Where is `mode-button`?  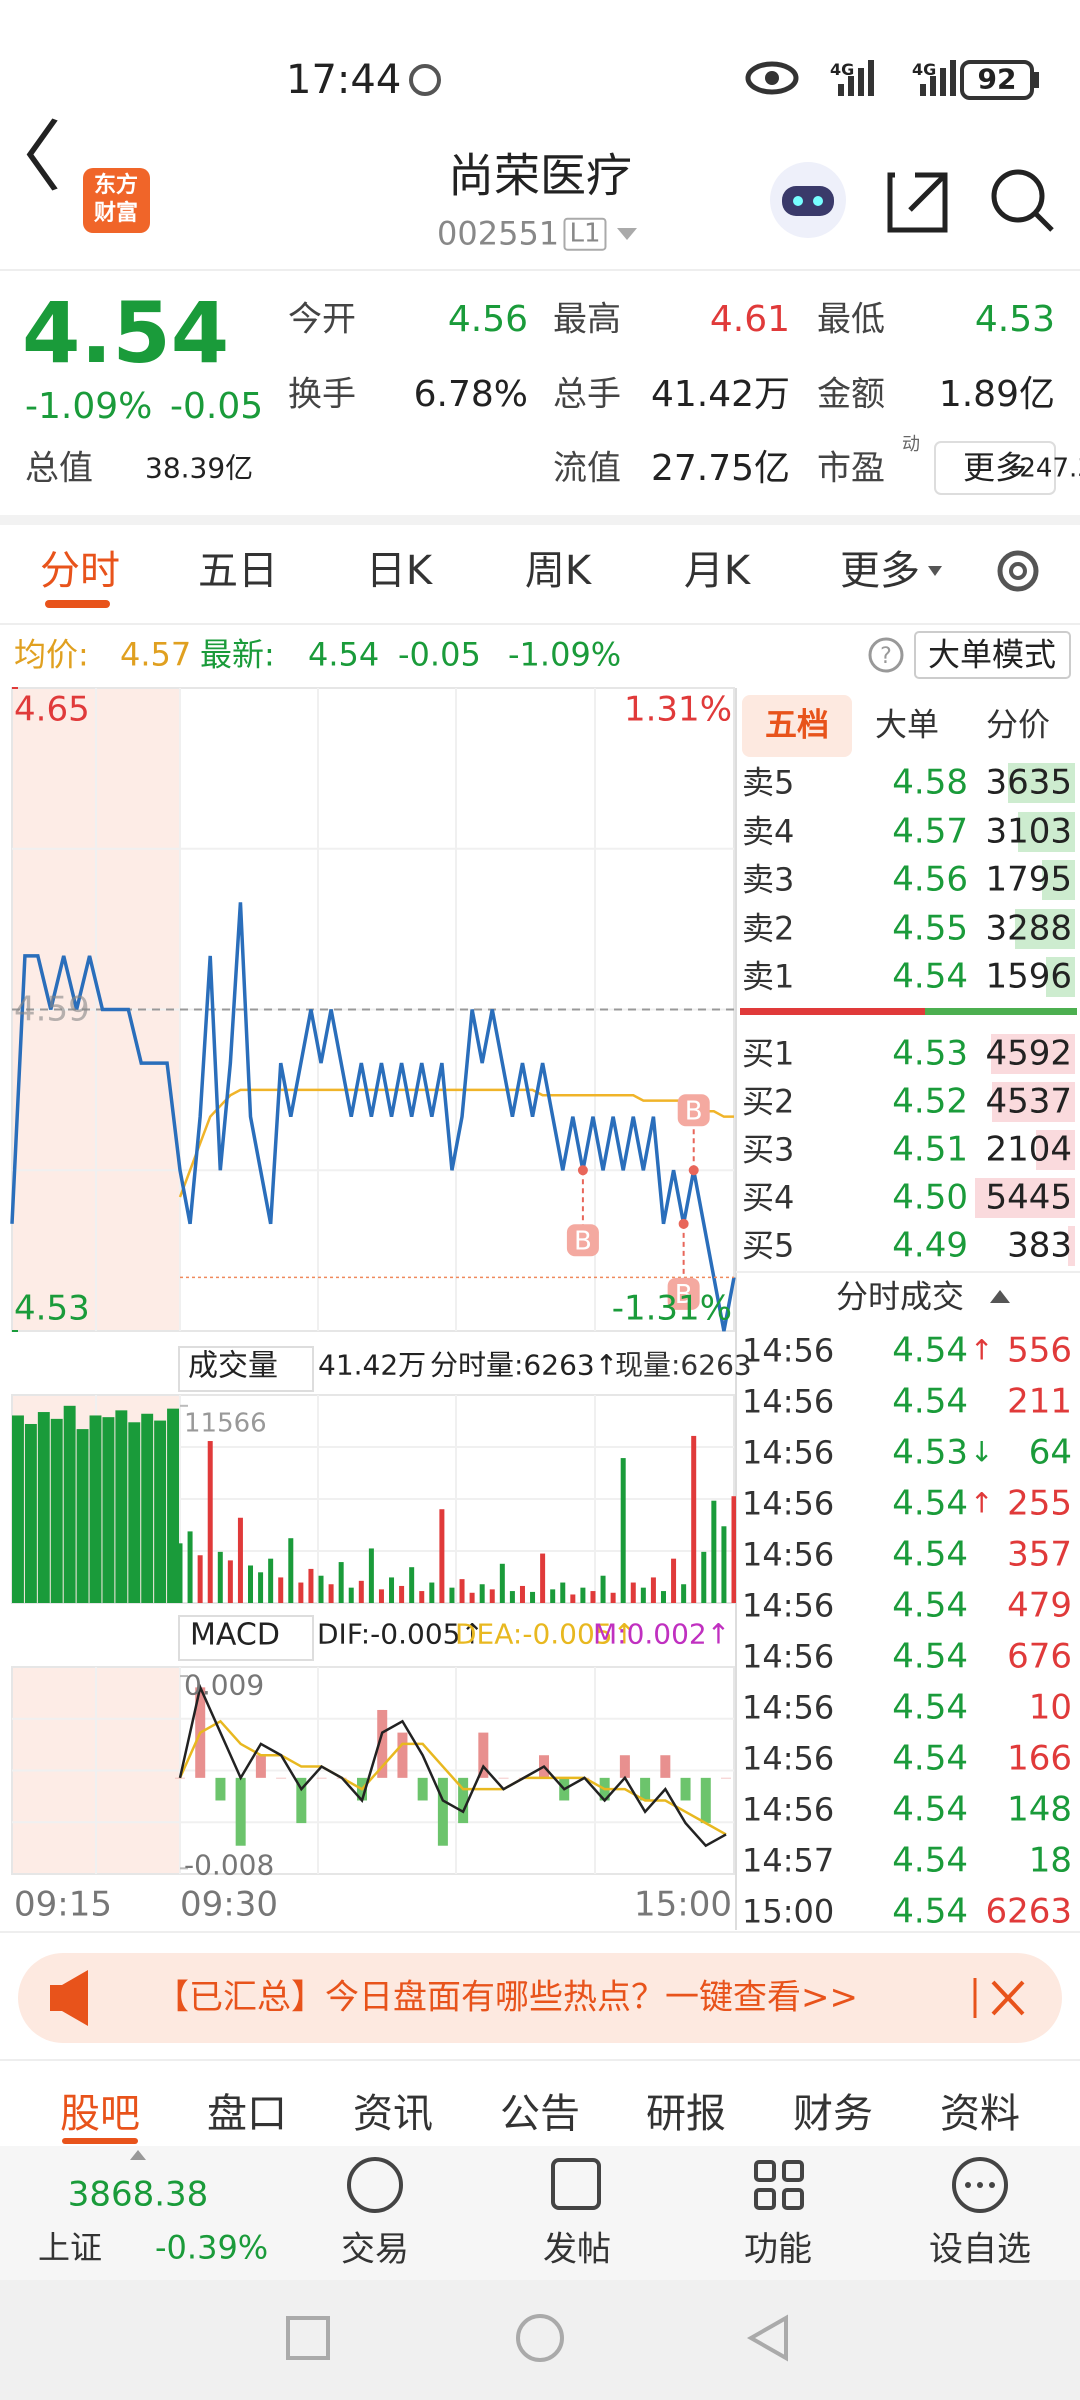
mode-button is located at coordinates (992, 655).